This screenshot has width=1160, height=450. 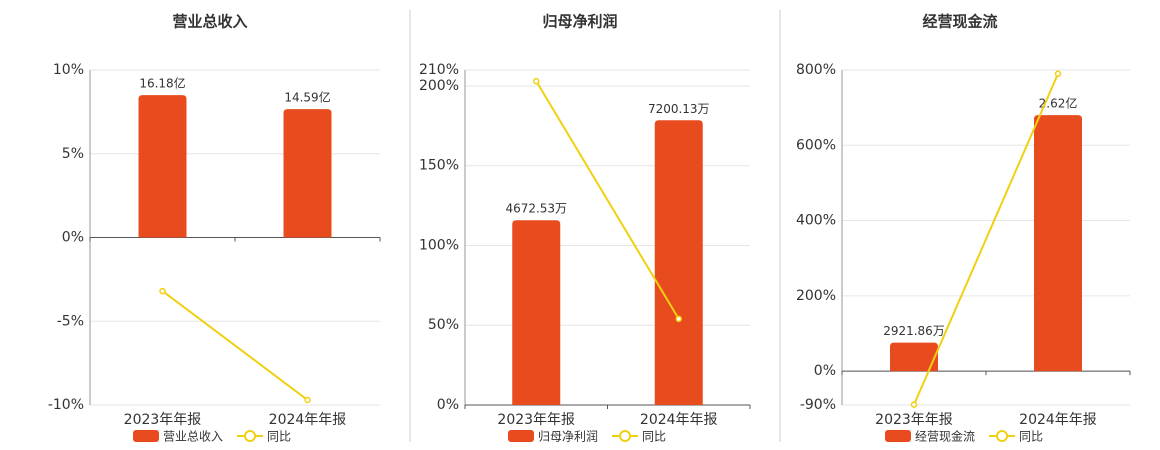 I want to click on legend-label: 经营现金流, so click(x=945, y=436).